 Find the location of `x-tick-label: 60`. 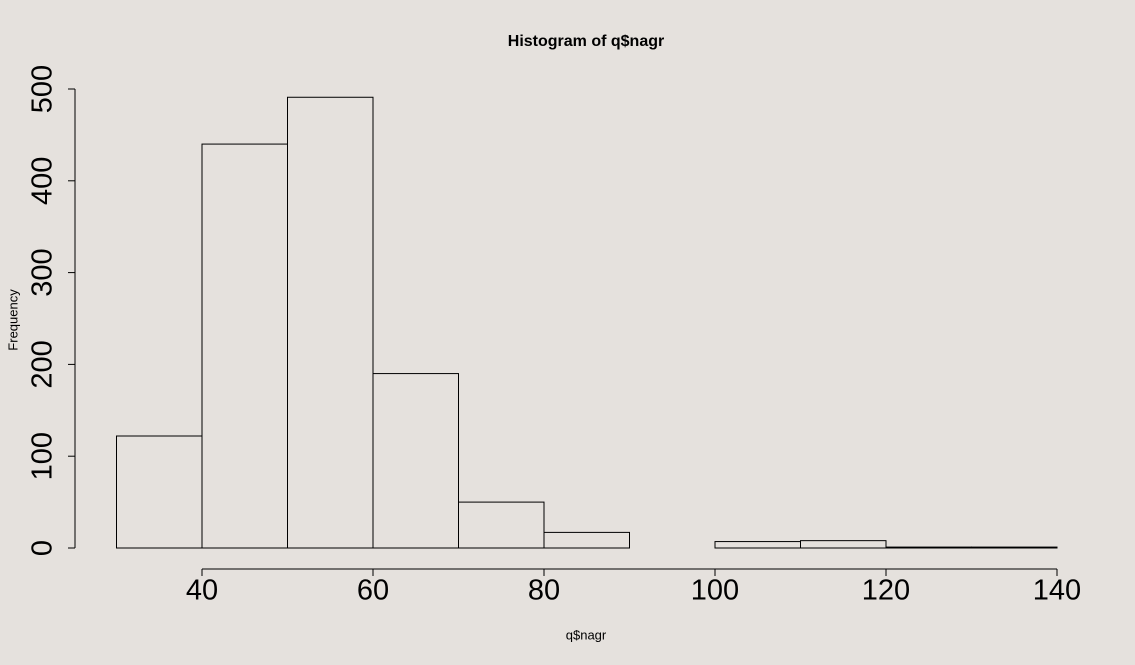

x-tick-label: 60 is located at coordinates (373, 591).